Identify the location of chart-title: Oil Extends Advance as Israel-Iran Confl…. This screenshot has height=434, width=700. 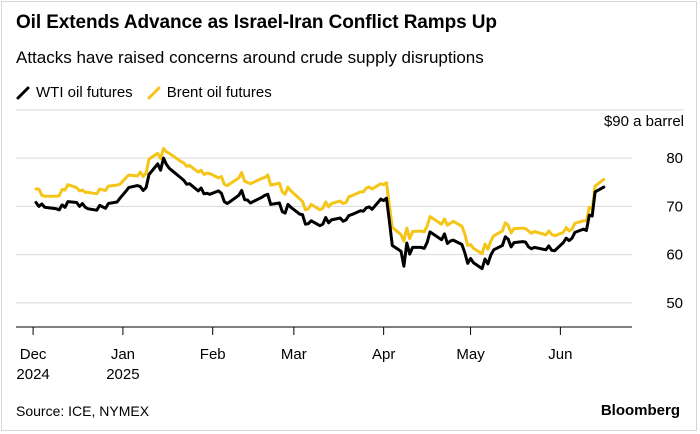
(256, 22).